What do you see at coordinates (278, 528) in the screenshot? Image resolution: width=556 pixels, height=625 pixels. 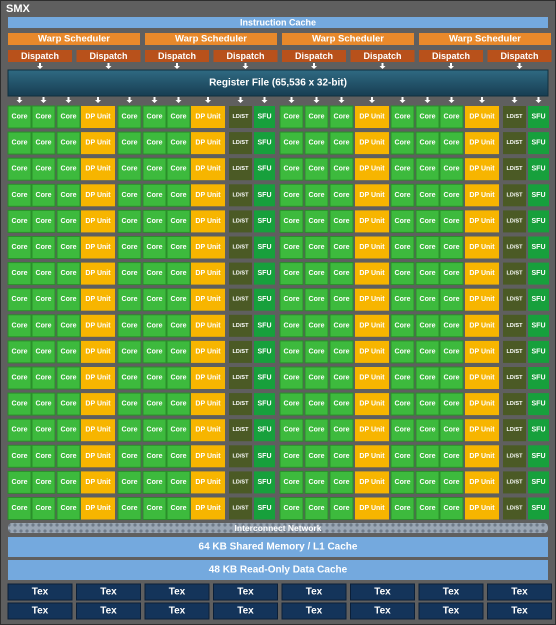 I see `interconnect-label: Interconnect Network` at bounding box center [278, 528].